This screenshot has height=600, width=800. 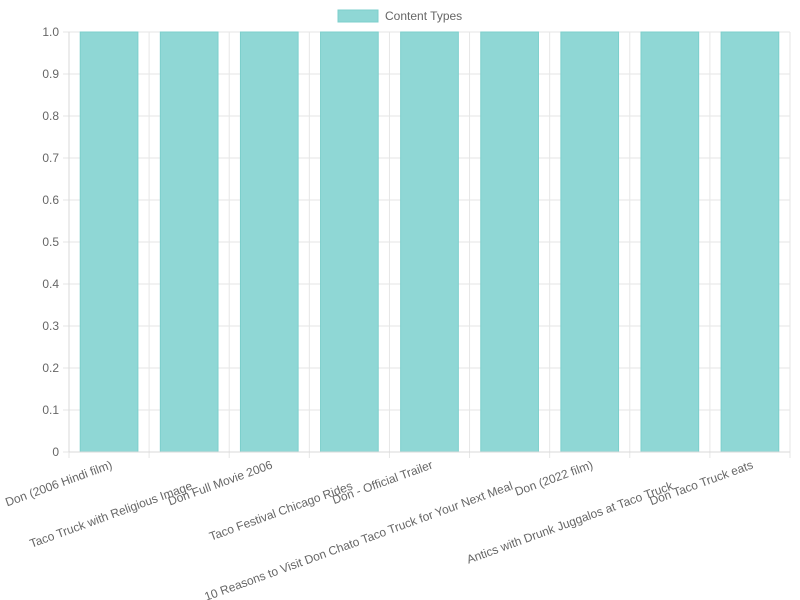 What do you see at coordinates (50, 200) in the screenshot?
I see `y-tick-label: 0.6` at bounding box center [50, 200].